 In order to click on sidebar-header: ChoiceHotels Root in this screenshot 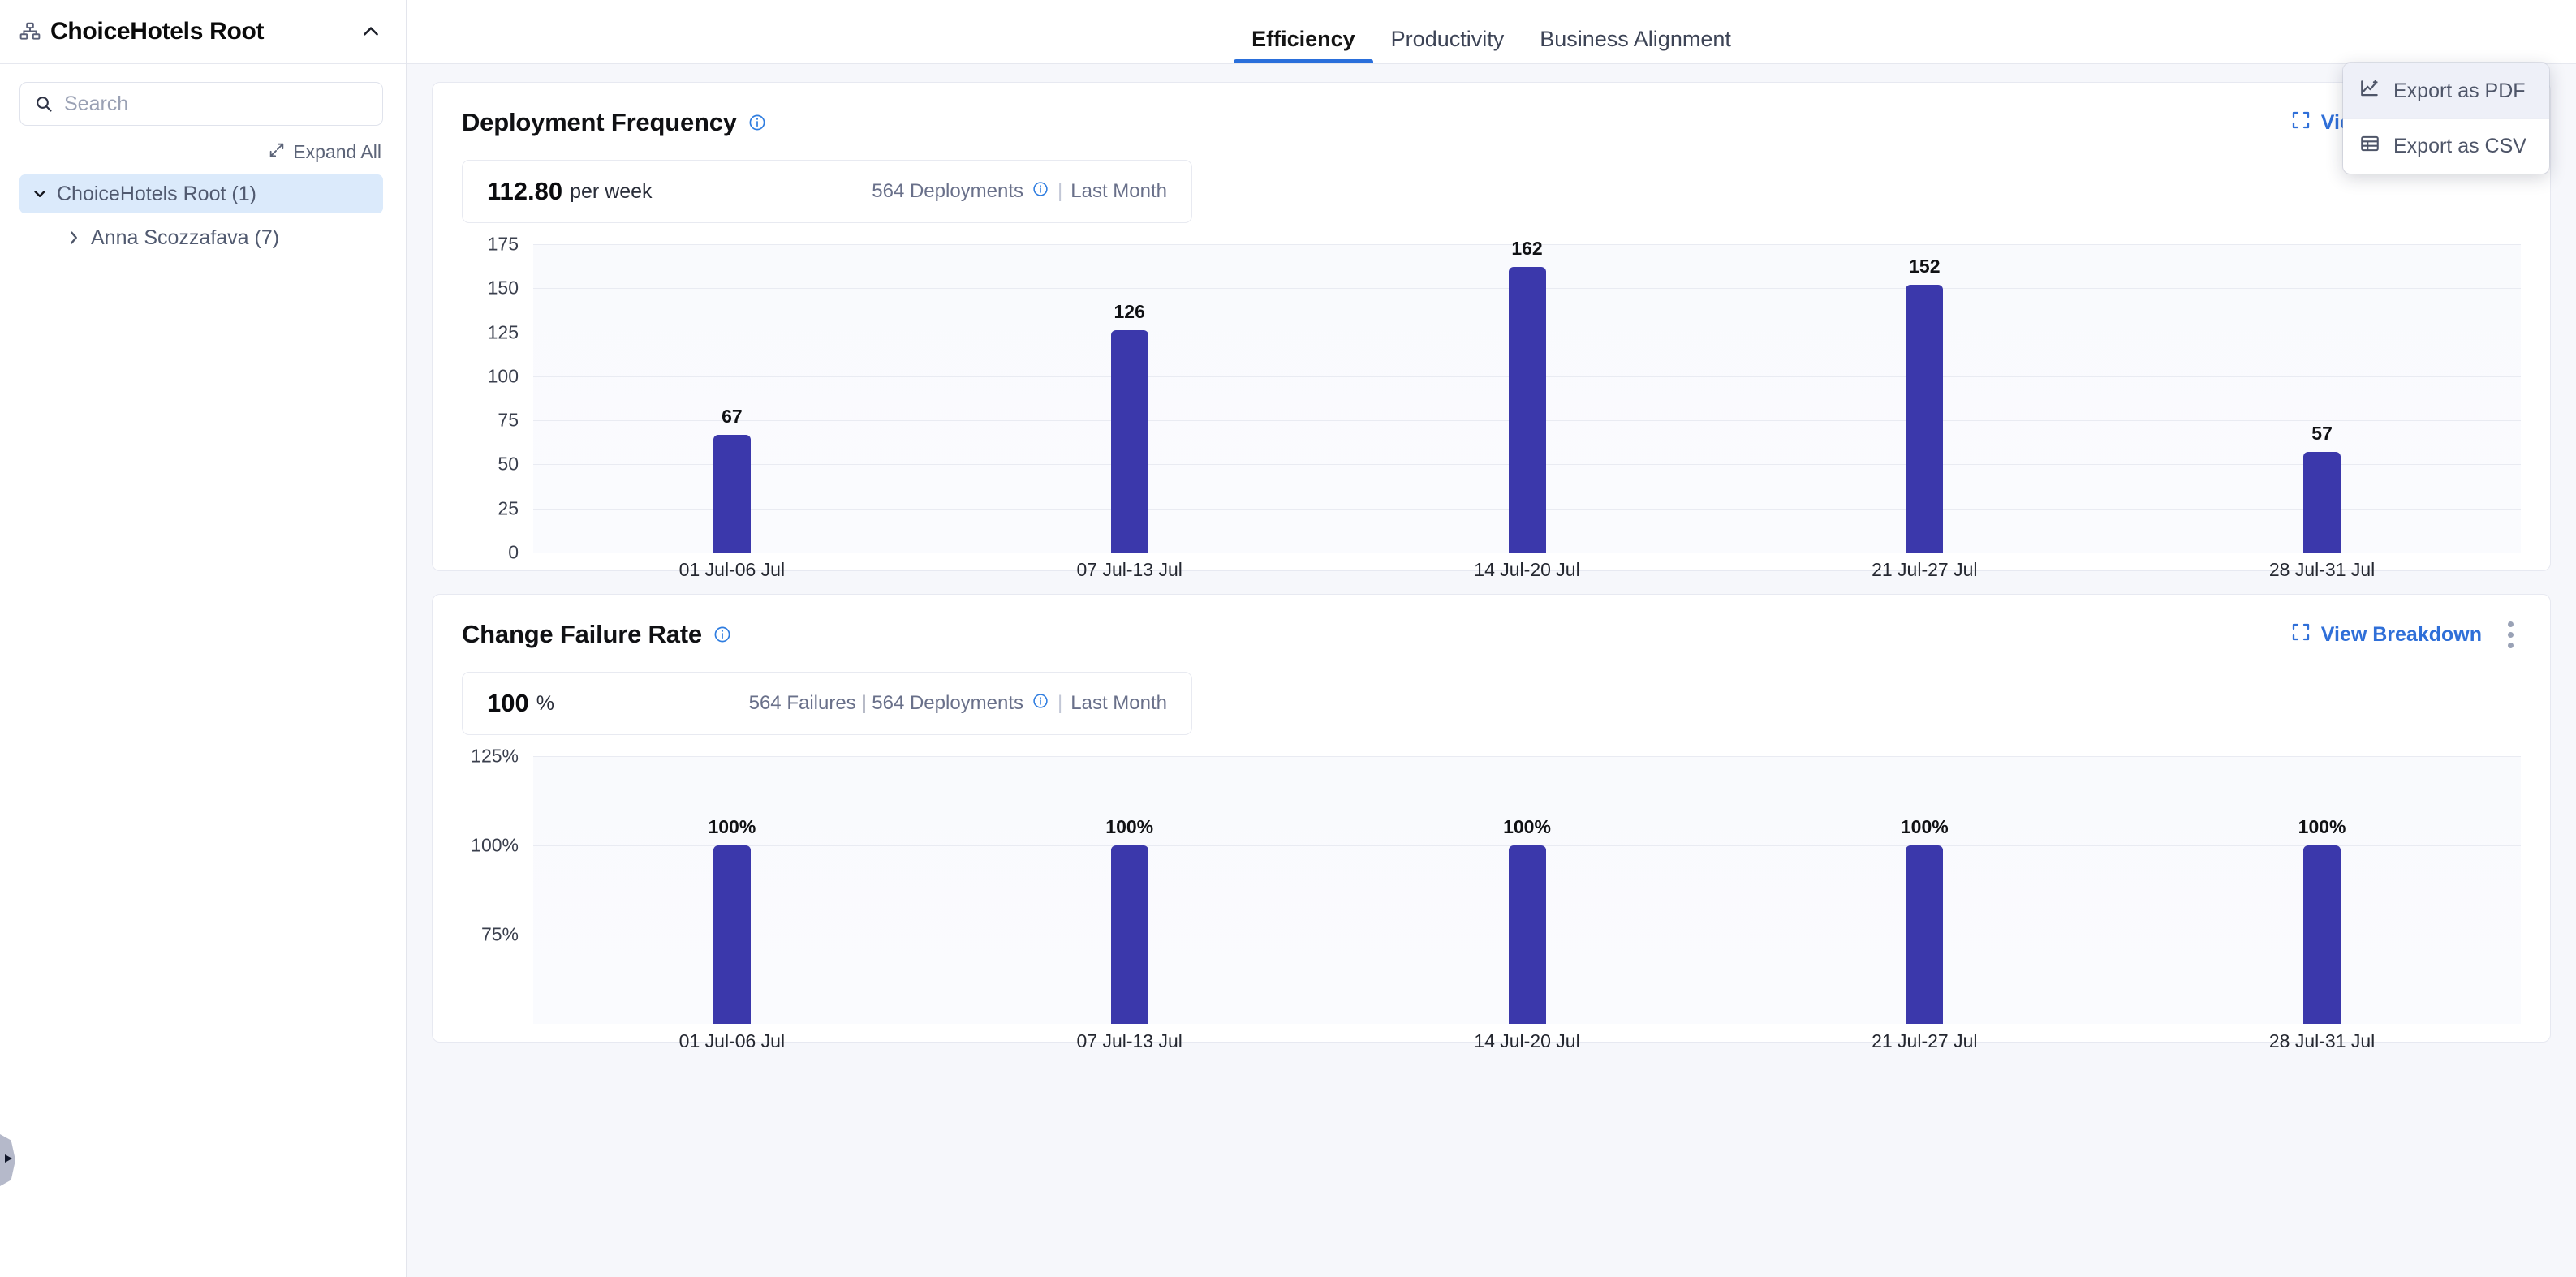, I will do `click(203, 32)`.